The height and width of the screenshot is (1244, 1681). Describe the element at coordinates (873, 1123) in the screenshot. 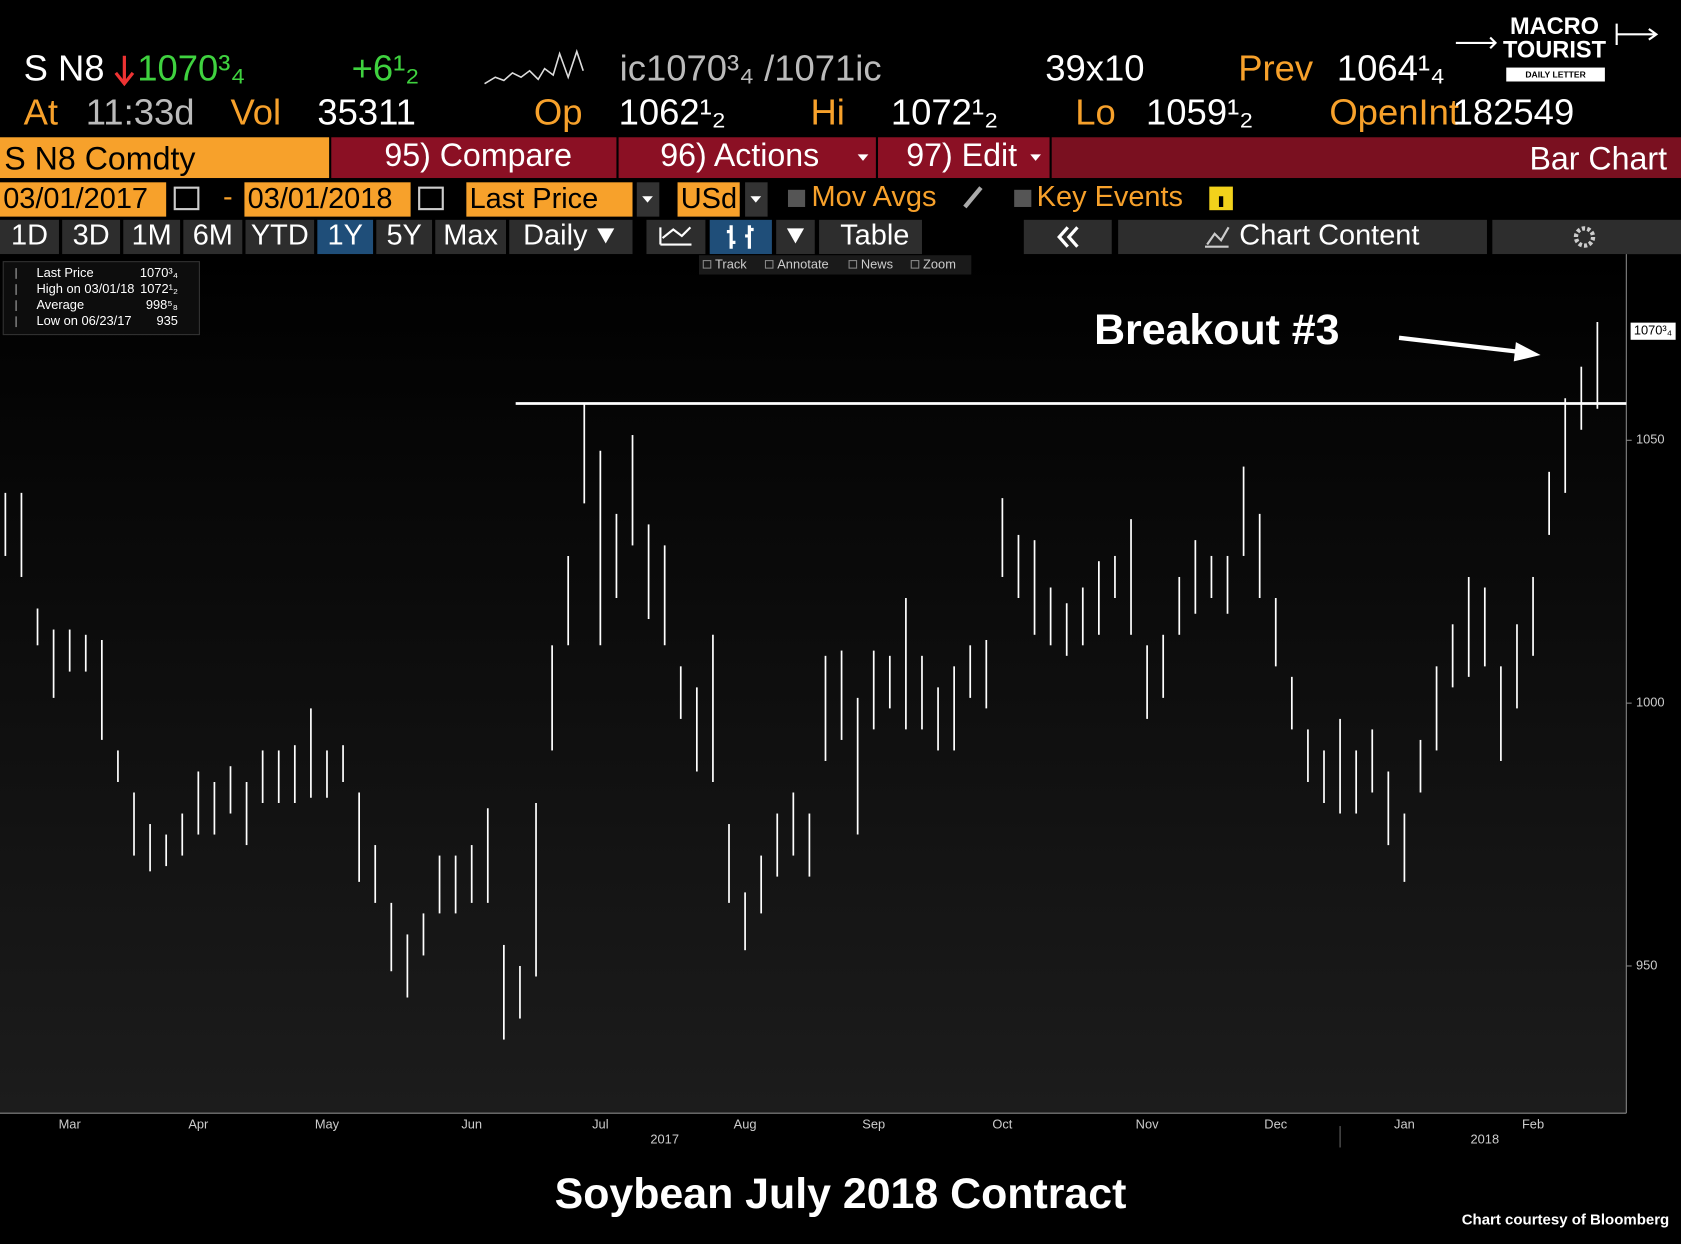

I see `x-tick-label: Sep` at that location.